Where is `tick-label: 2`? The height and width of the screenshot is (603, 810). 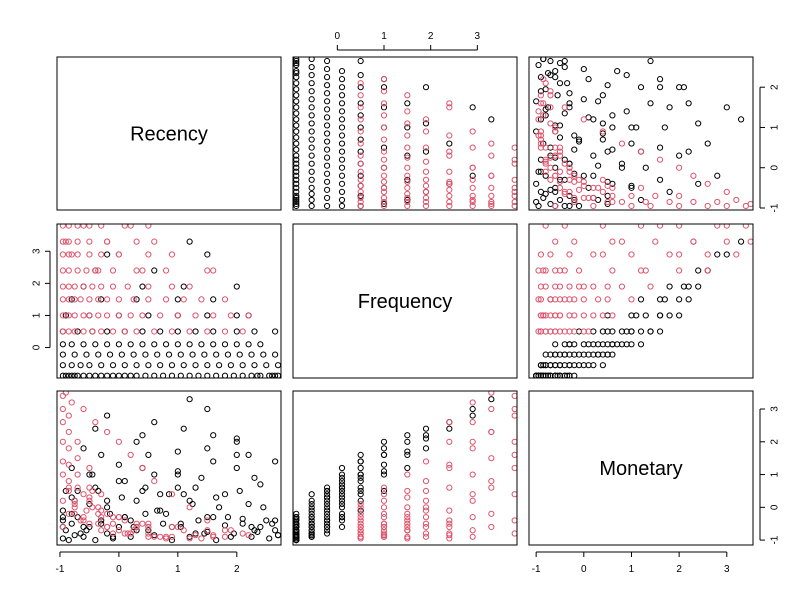
tick-label: 2 is located at coordinates (431, 36).